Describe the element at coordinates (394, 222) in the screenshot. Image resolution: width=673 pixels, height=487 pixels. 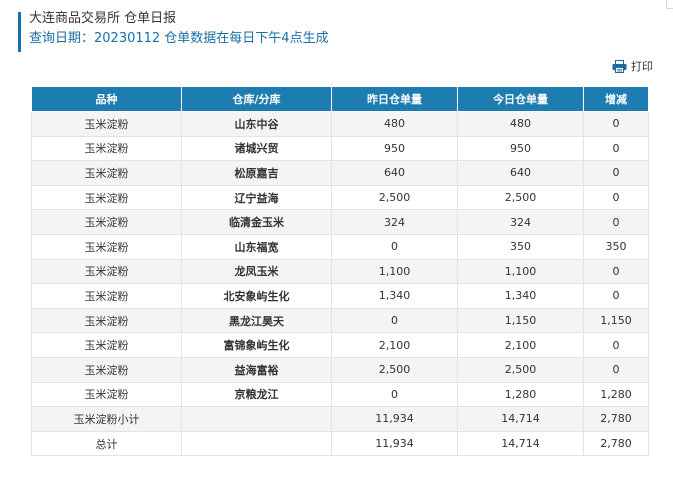
I see `yesterday-quantity-cell: 324` at that location.